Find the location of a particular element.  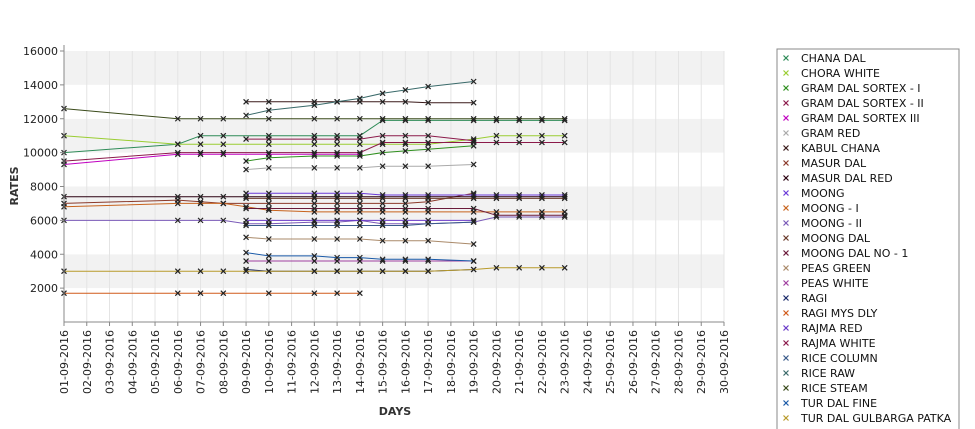

legend-label: RAGI is located at coordinates (814, 298).